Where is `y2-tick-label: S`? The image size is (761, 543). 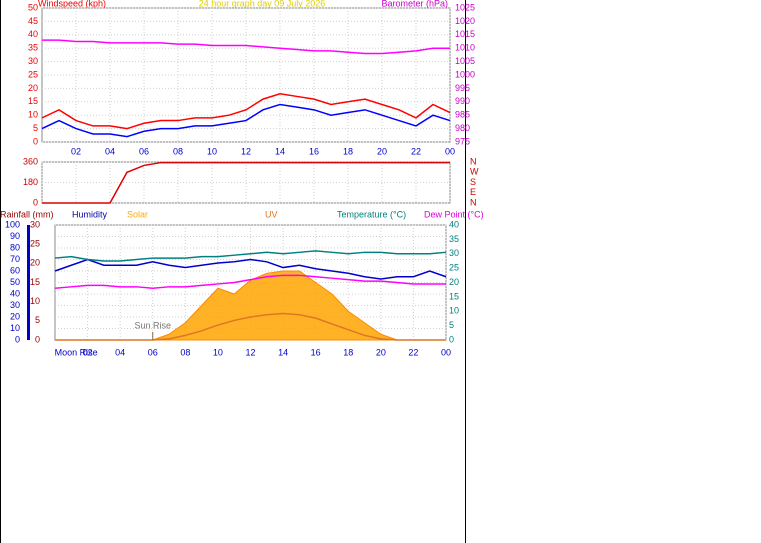 y2-tick-label: S is located at coordinates (473, 182).